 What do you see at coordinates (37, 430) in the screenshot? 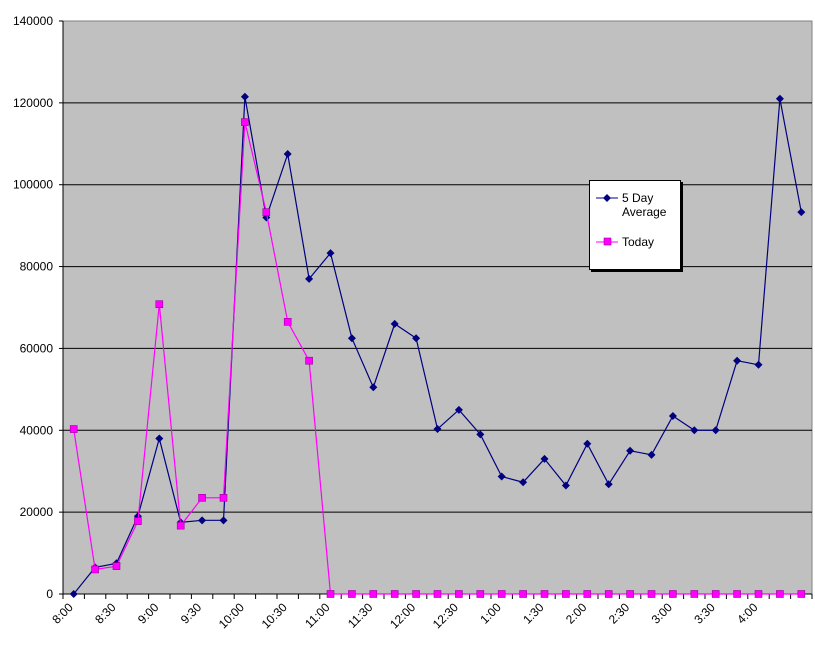
I see `y-tick-label: 40000` at bounding box center [37, 430].